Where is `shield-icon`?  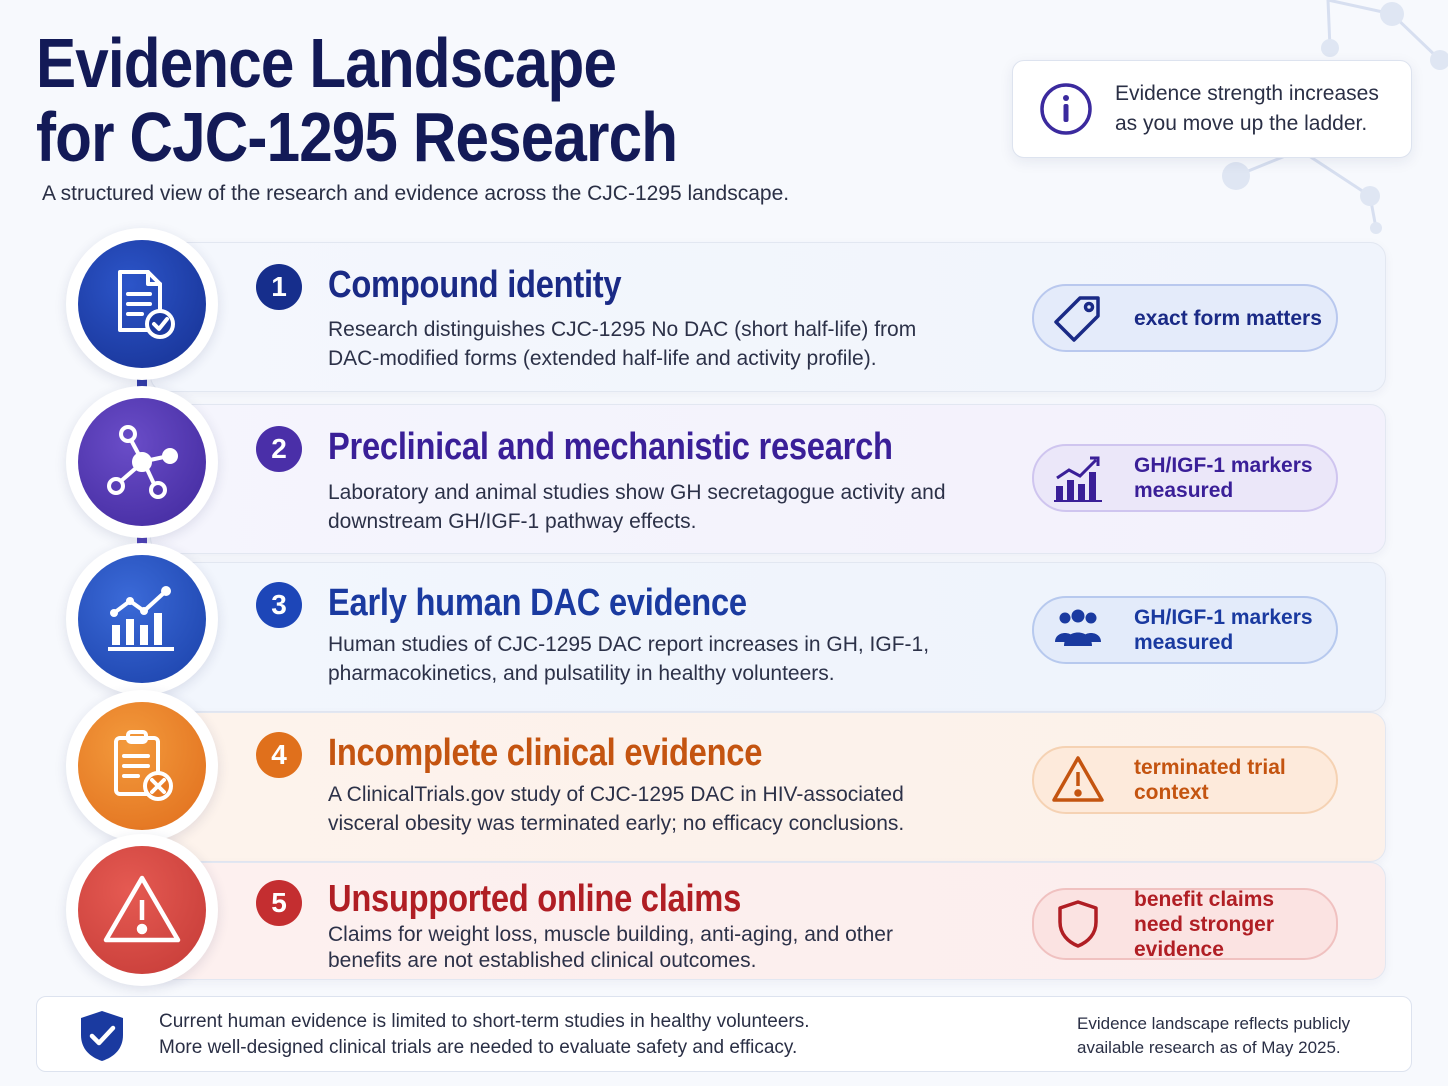 shield-icon is located at coordinates (1078, 924).